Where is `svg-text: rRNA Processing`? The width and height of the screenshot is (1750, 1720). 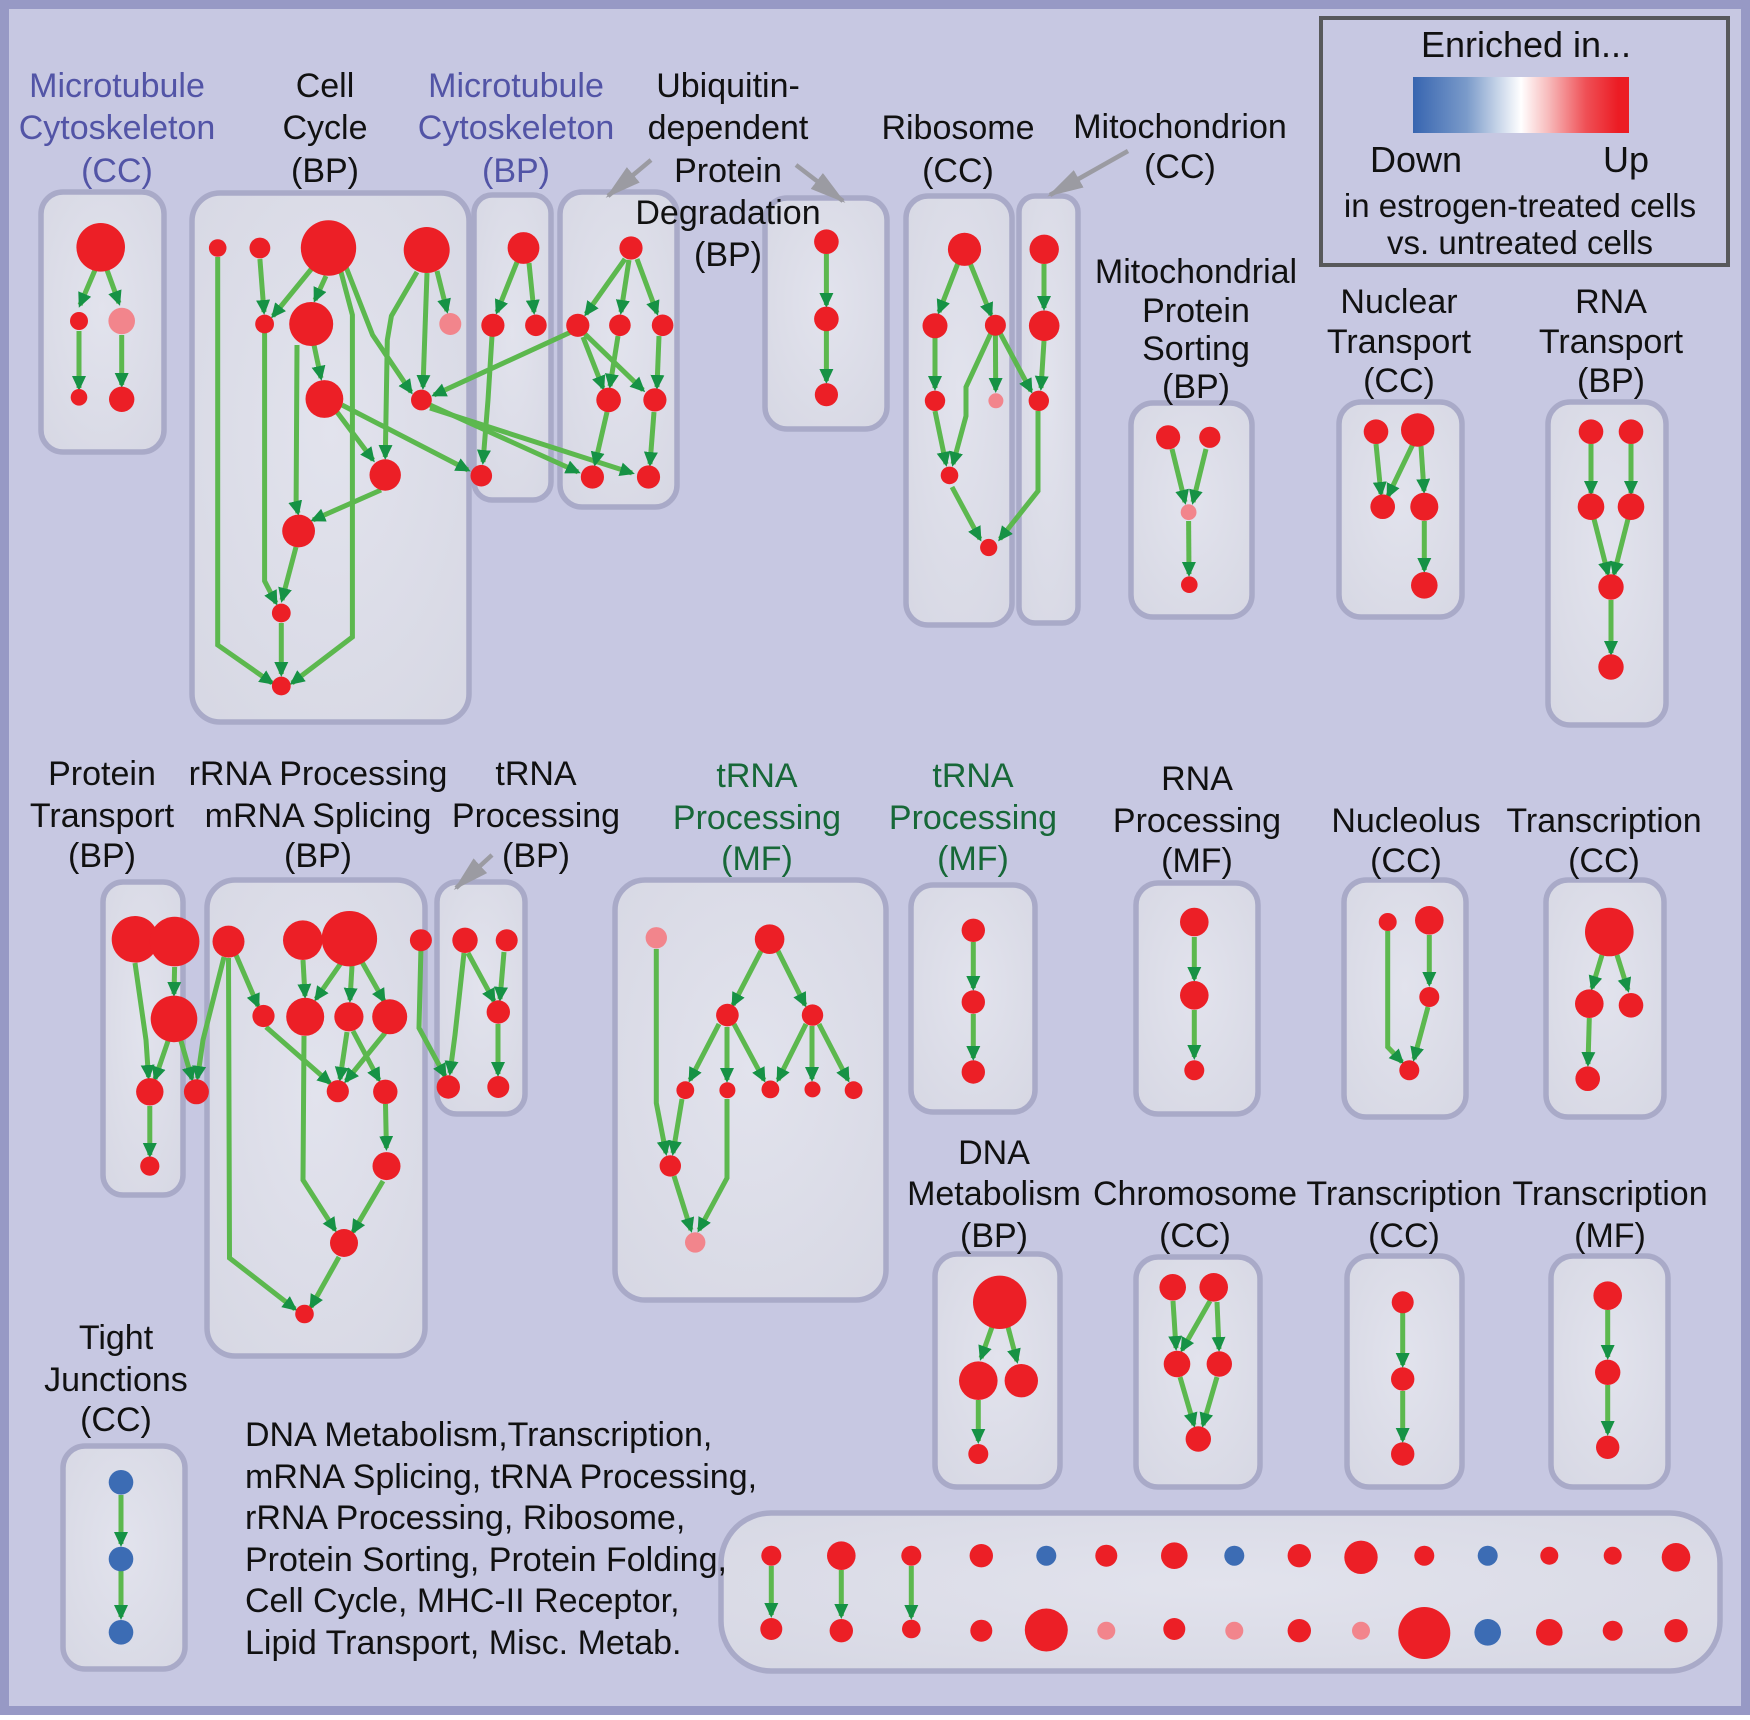
svg-text: rRNA Processing is located at coordinates (318, 774).